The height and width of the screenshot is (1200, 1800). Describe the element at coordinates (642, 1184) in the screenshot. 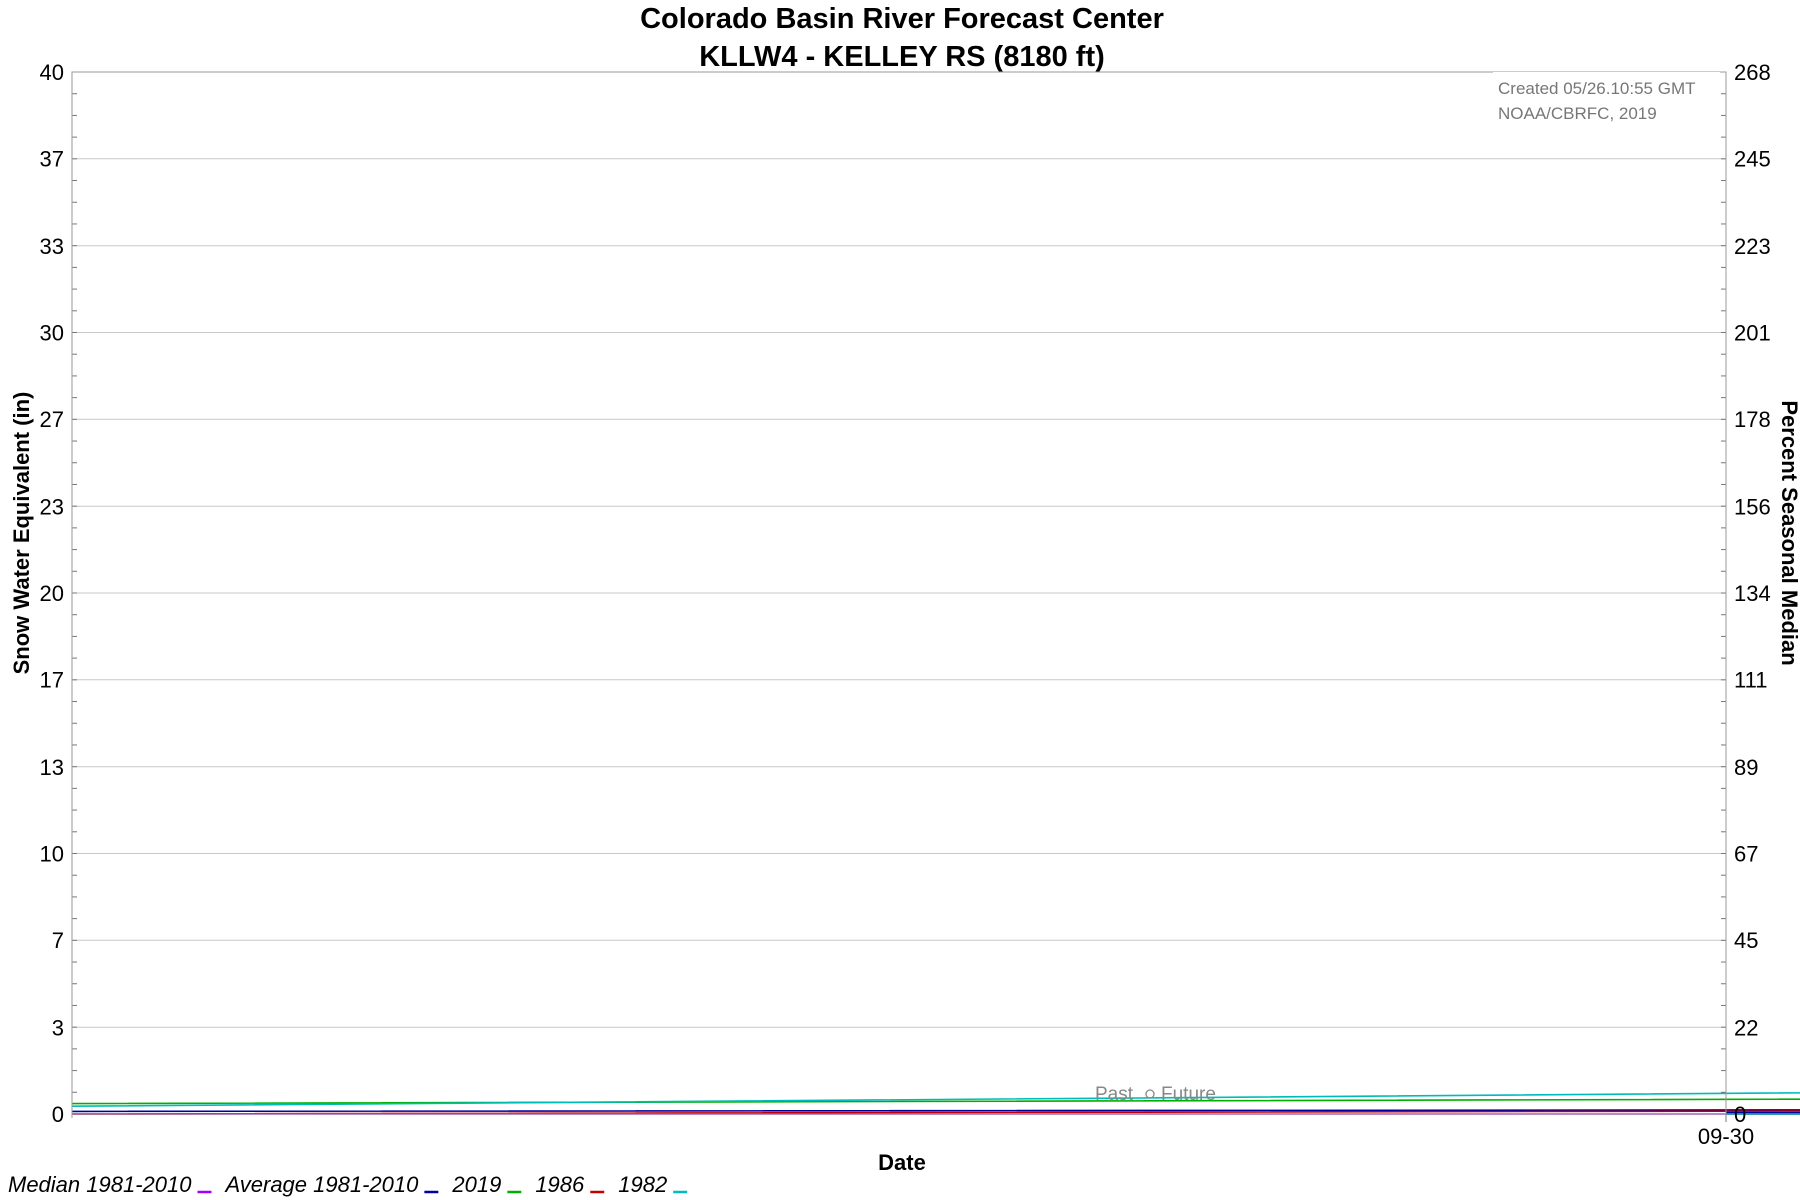

I see `legend-label-1982: 1982` at that location.